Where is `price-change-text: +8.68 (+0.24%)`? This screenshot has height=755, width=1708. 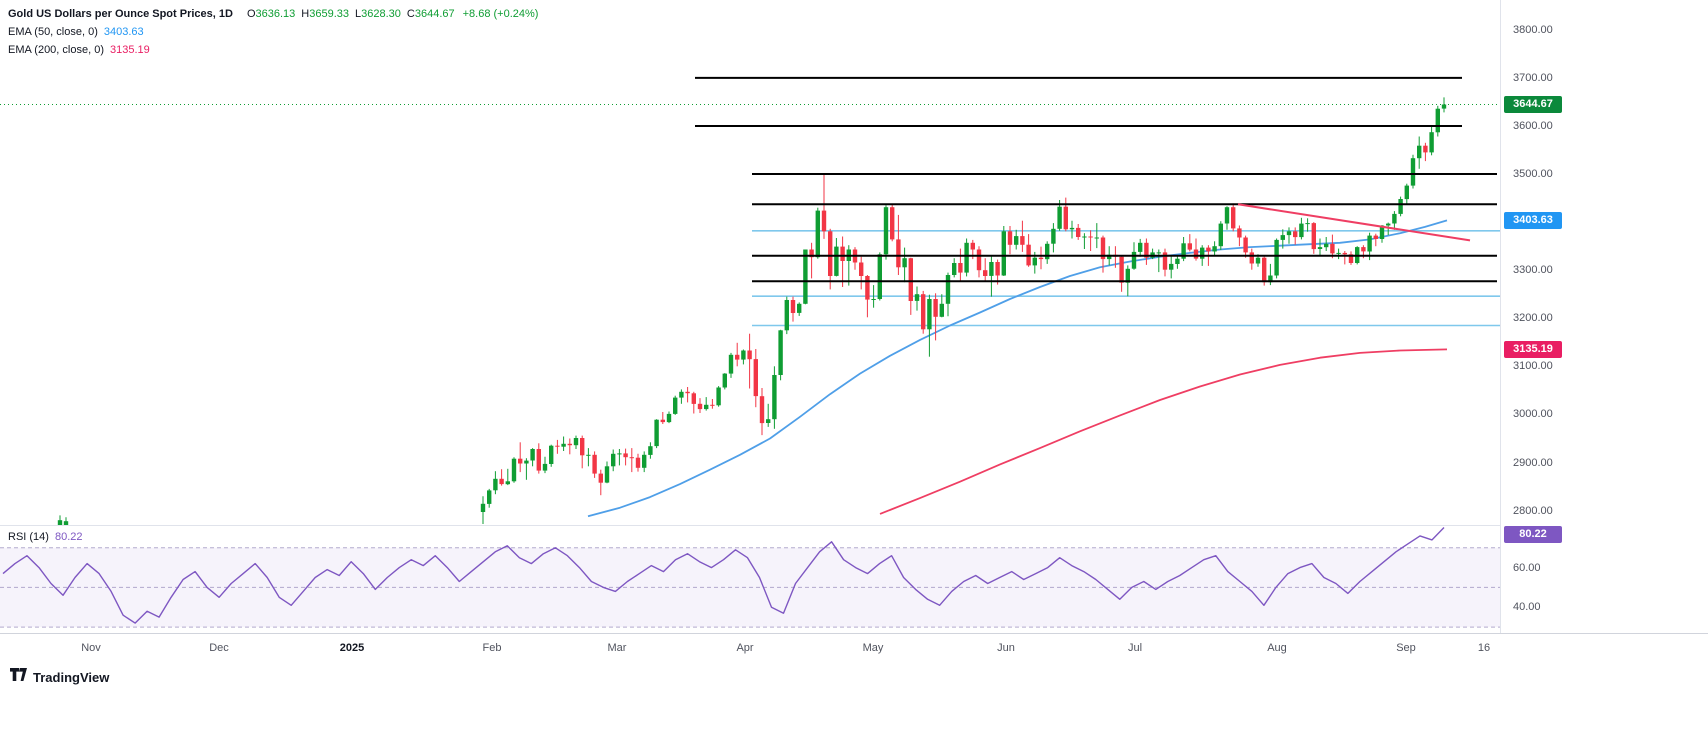
price-change-text: +8.68 (+0.24%) is located at coordinates (500, 14).